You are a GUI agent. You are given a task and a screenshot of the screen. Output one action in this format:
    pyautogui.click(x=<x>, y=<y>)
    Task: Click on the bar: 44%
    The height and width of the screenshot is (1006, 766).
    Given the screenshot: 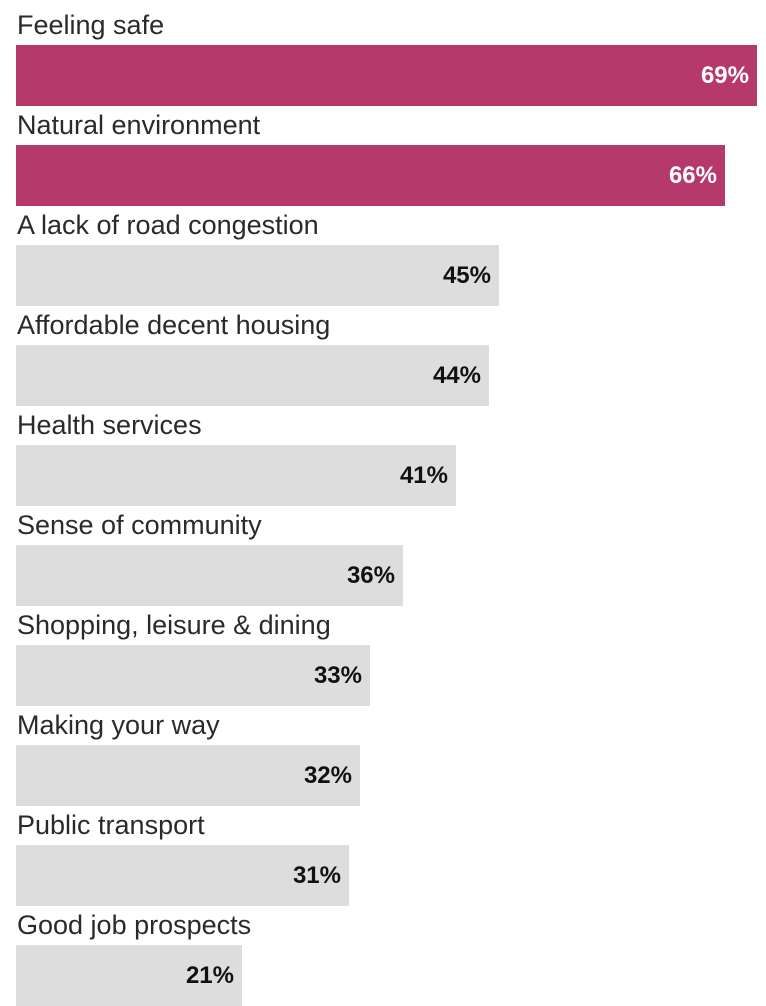 What is the action you would take?
    pyautogui.click(x=252, y=375)
    